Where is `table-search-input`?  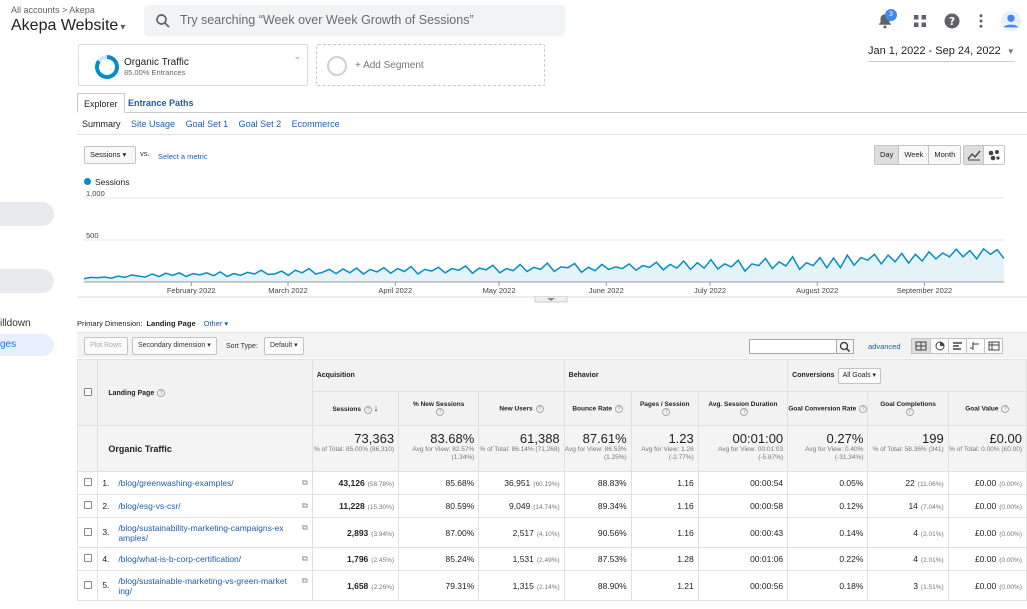
table-search-input is located at coordinates (793, 346).